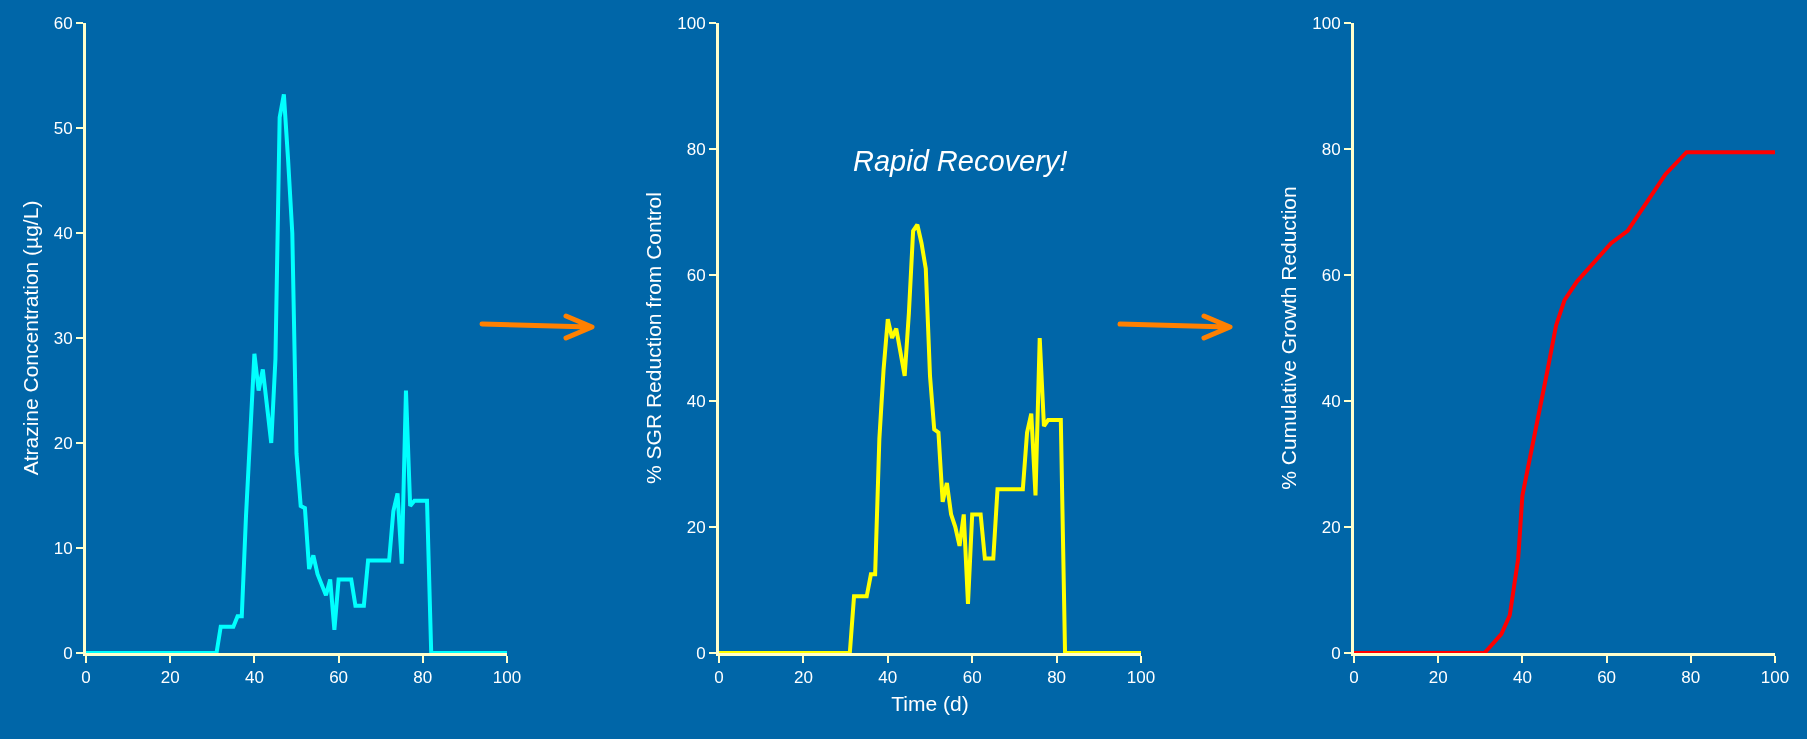  Describe the element at coordinates (63, 338) in the screenshot. I see `y-tick-label: 30` at that location.